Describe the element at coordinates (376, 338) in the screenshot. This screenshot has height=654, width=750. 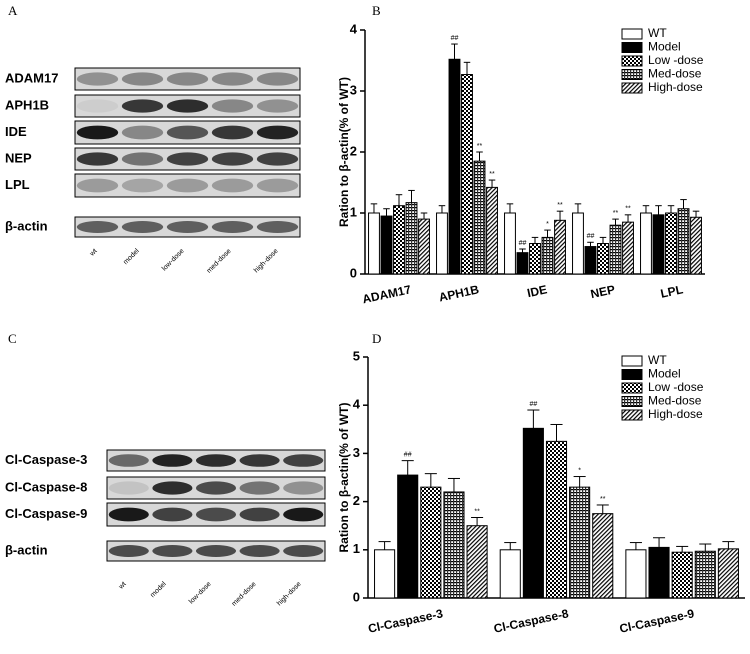
I see `panel-label: D` at that location.